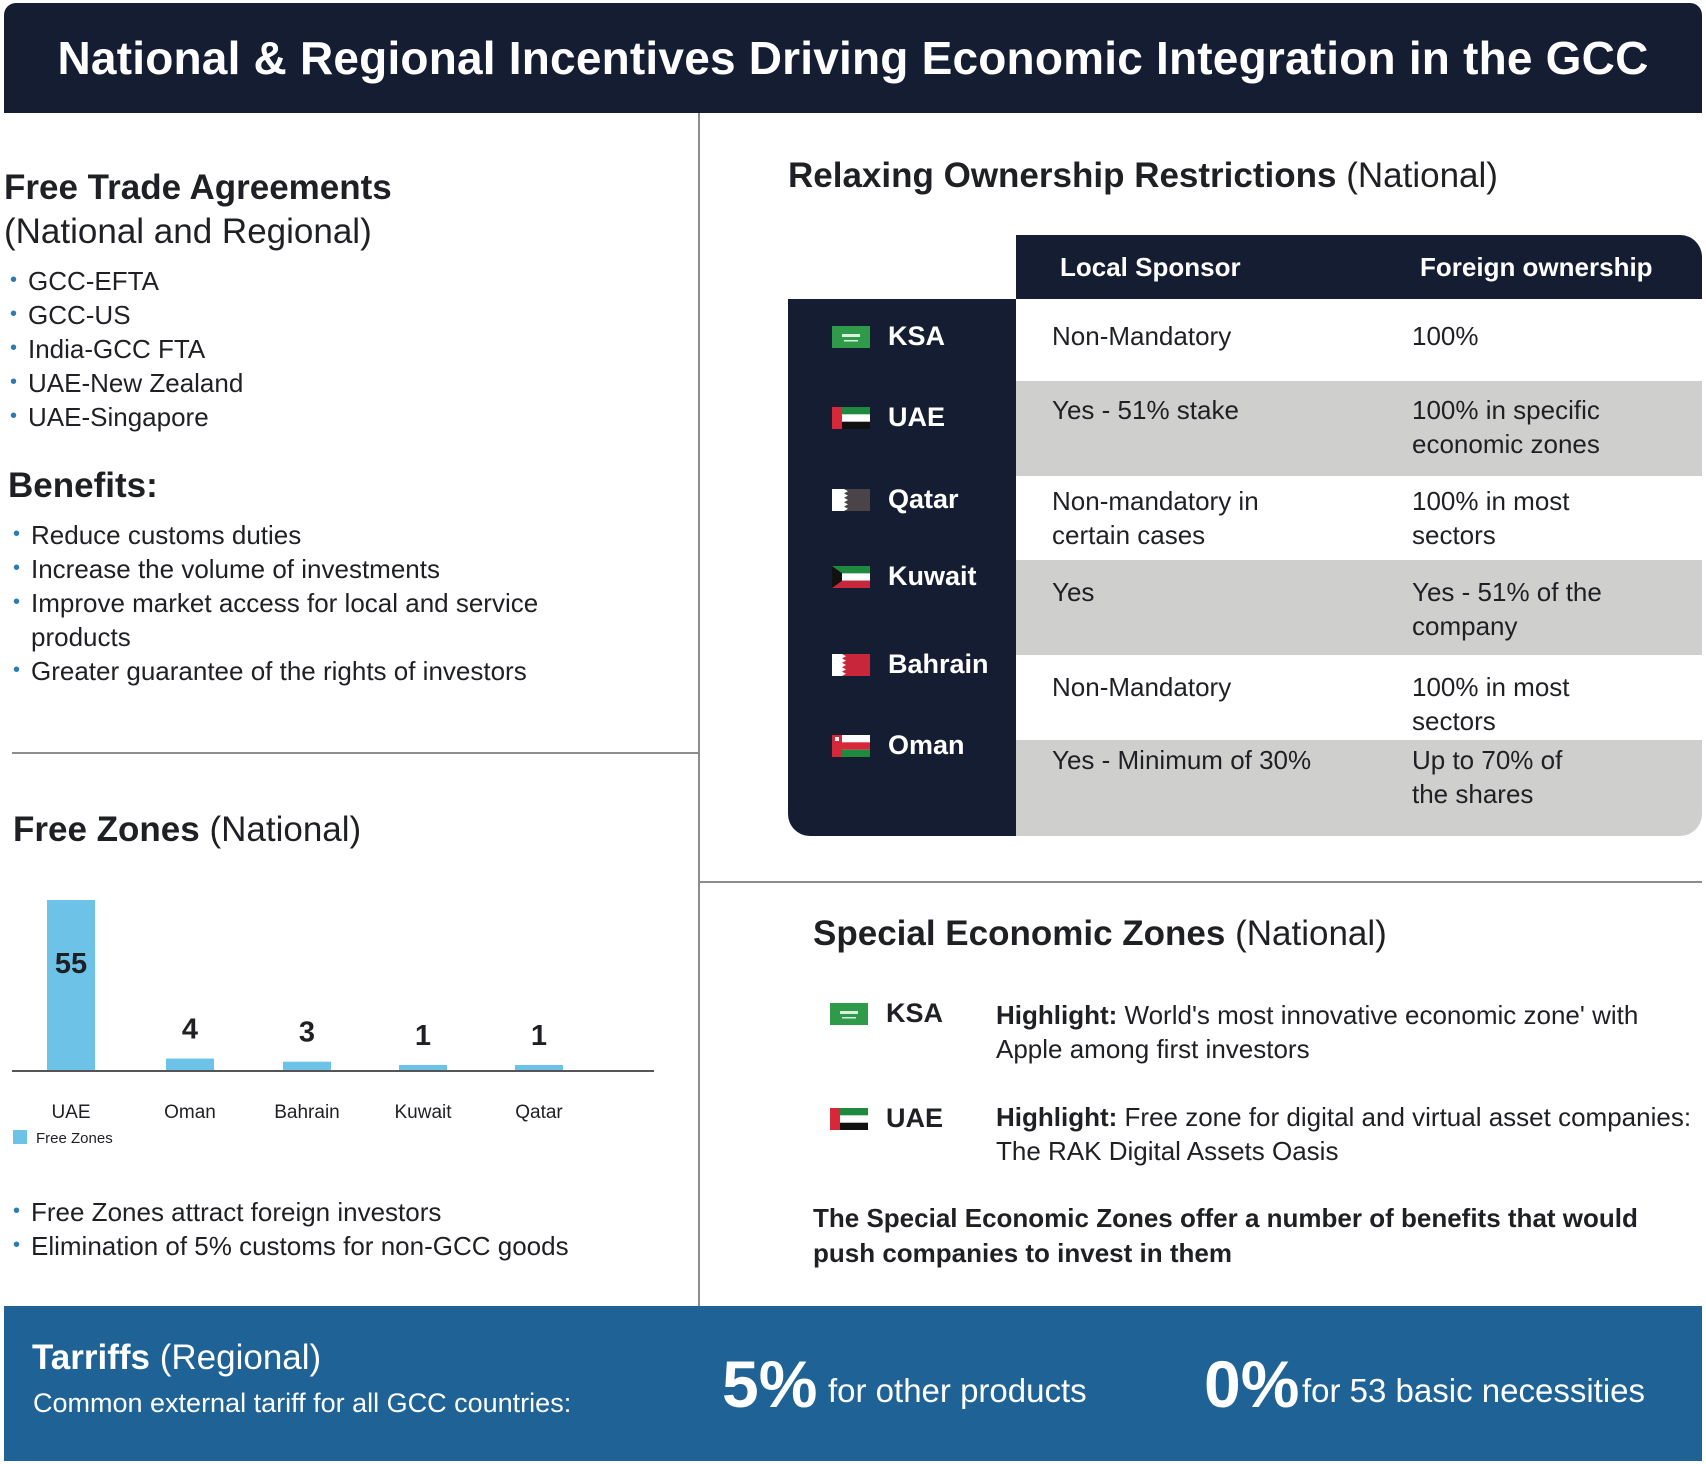 This screenshot has height=1464, width=1706. What do you see at coordinates (307, 1033) in the screenshot?
I see `data-label-bahrain: 3` at bounding box center [307, 1033].